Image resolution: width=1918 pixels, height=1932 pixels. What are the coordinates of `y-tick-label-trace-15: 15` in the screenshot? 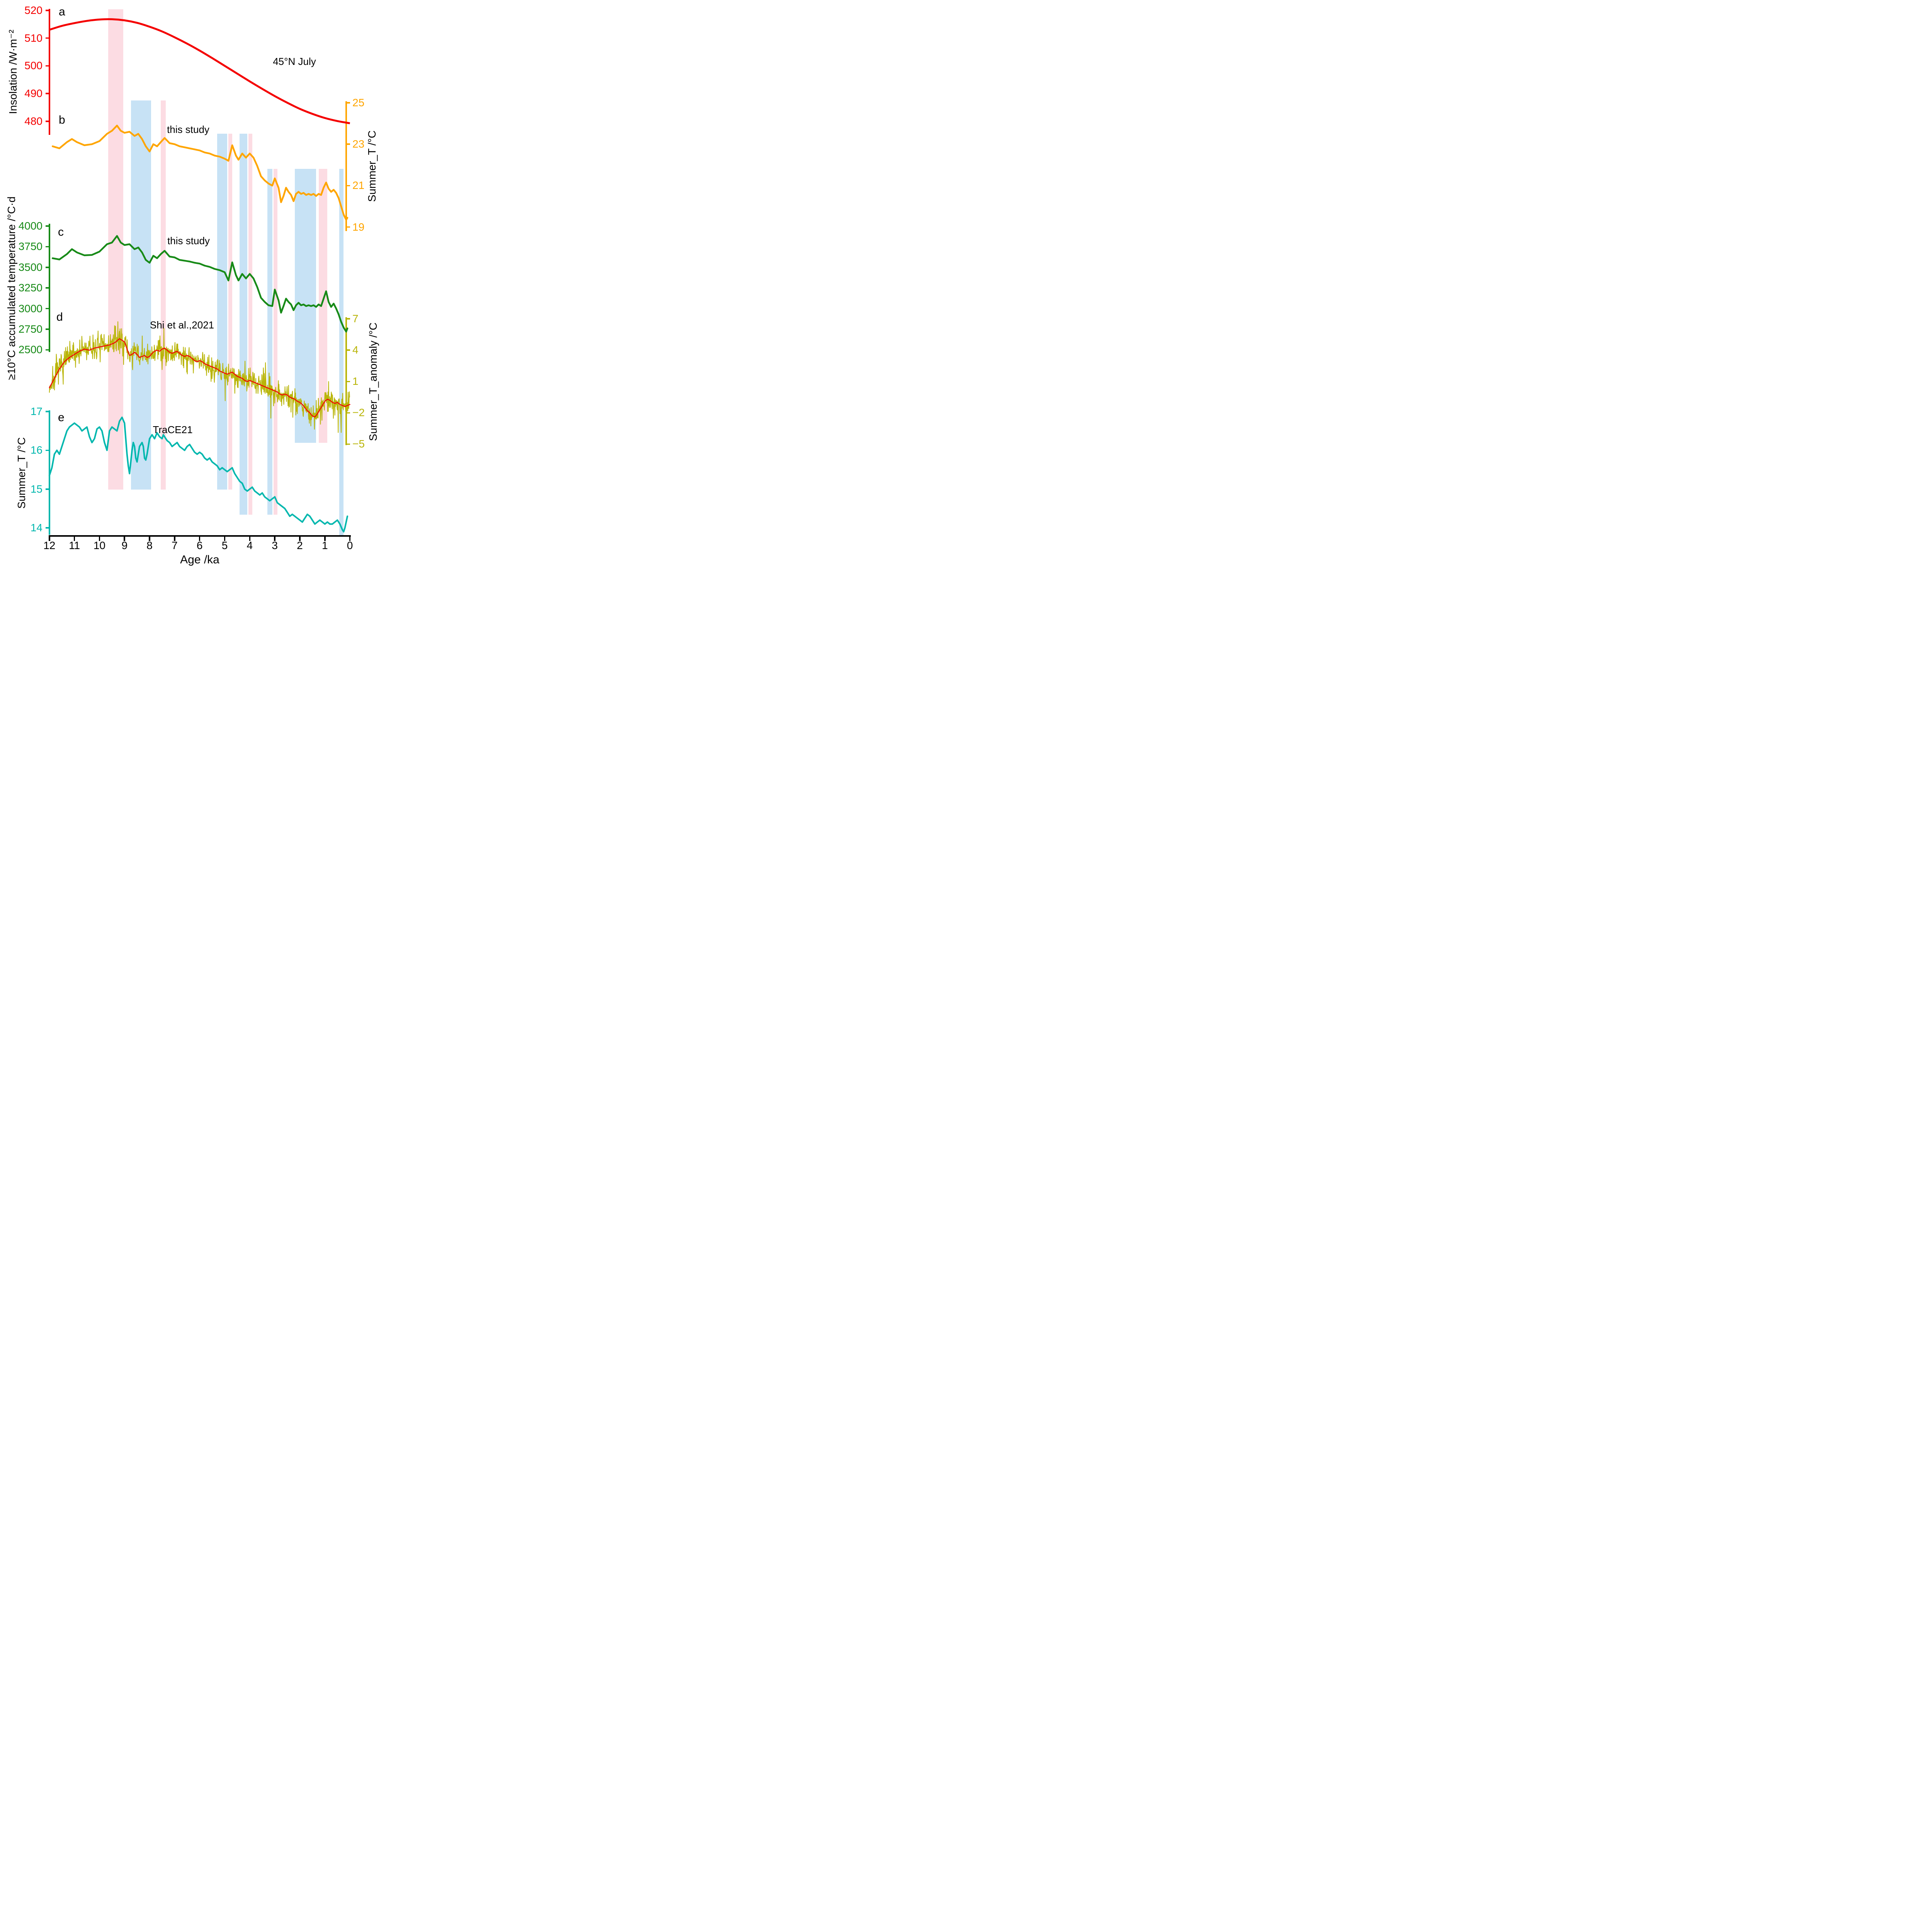 It's located at (36, 489).